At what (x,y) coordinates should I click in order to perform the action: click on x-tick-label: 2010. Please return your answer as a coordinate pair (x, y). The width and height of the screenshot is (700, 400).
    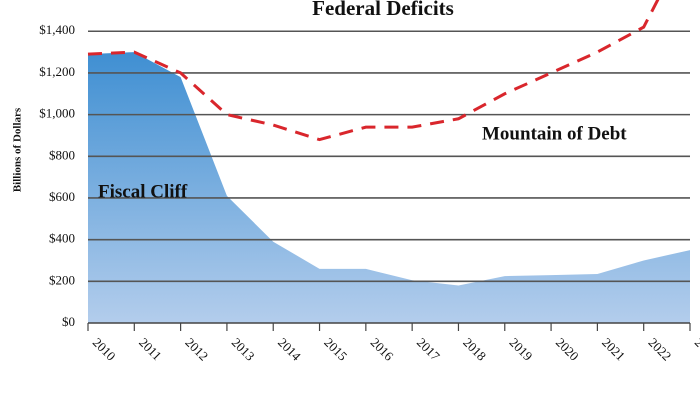
    Looking at the image, I should click on (104, 349).